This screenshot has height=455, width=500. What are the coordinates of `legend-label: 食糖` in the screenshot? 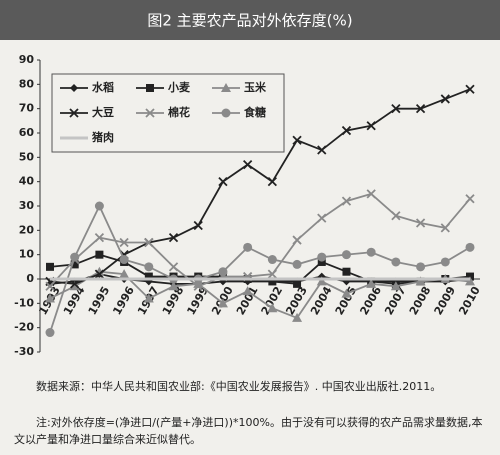 It's located at (255, 112).